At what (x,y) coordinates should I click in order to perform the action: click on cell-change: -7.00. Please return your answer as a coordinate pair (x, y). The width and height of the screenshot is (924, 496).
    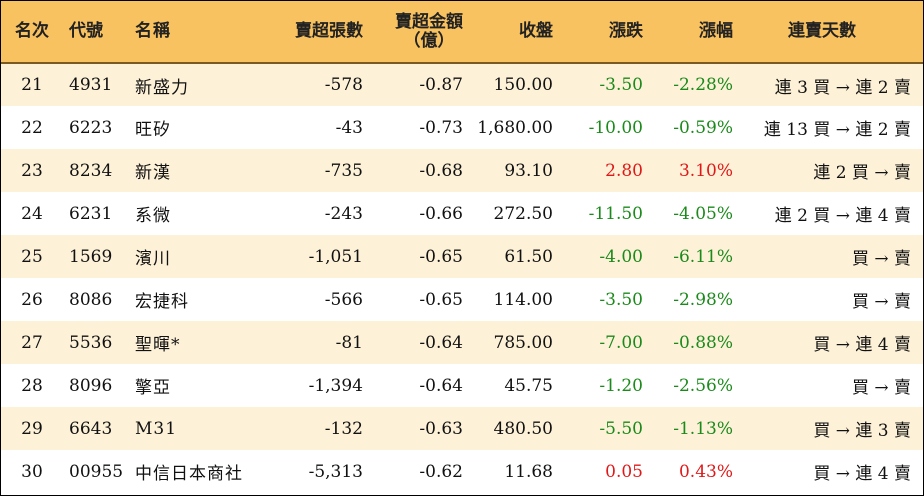
    Looking at the image, I should click on (621, 342).